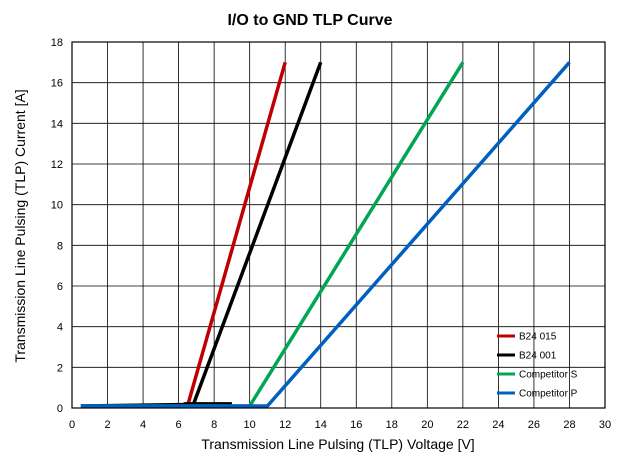 The height and width of the screenshot is (457, 620). I want to click on x-tick-label: 2, so click(107, 425).